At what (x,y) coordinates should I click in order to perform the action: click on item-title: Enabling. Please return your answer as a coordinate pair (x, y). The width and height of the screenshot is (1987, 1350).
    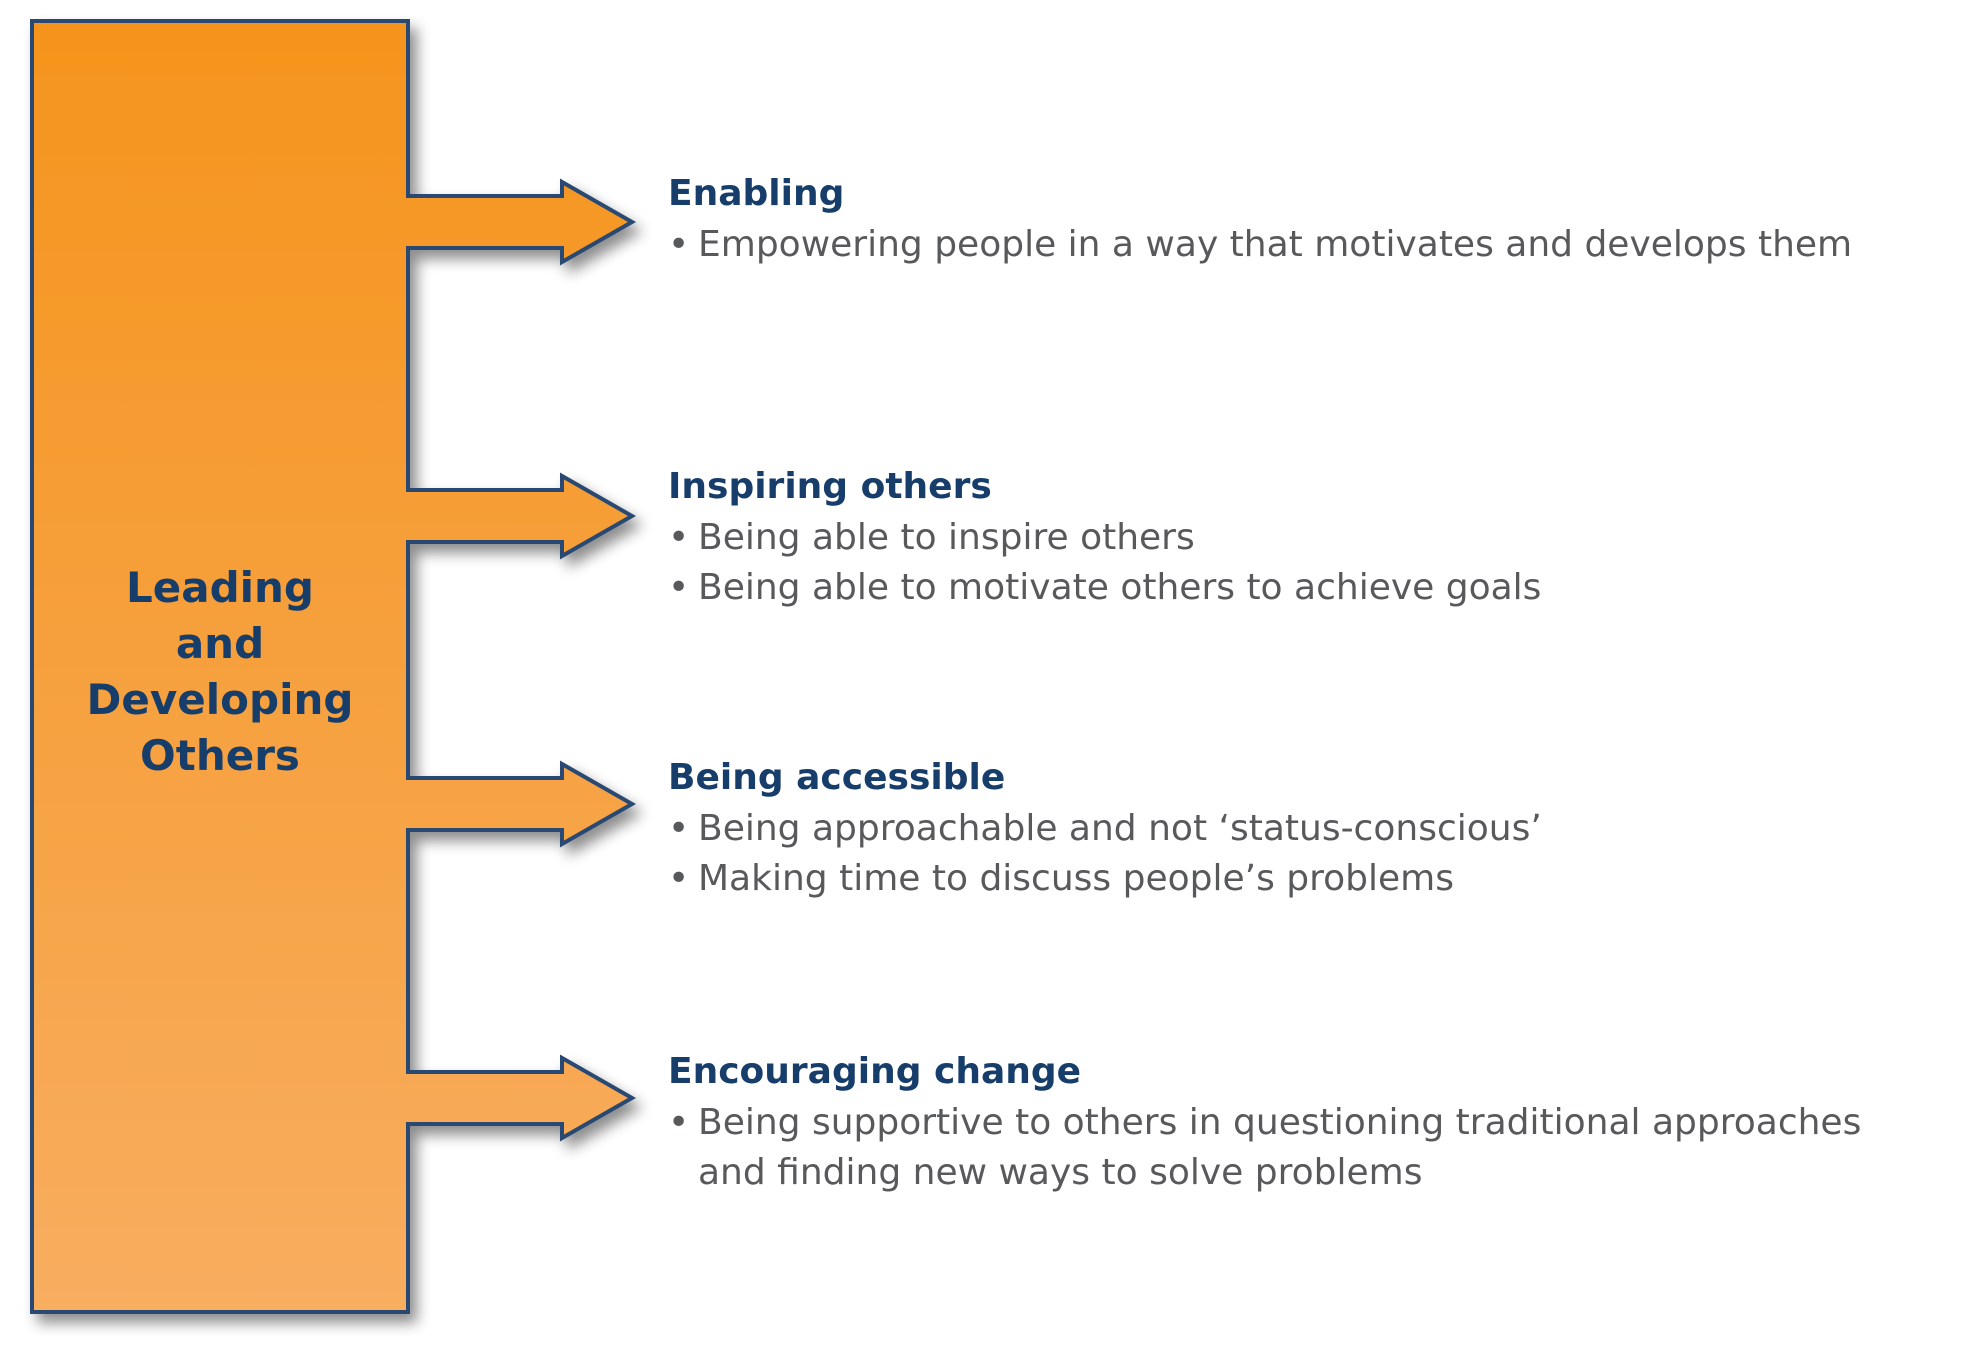
    Looking at the image, I should click on (756, 193).